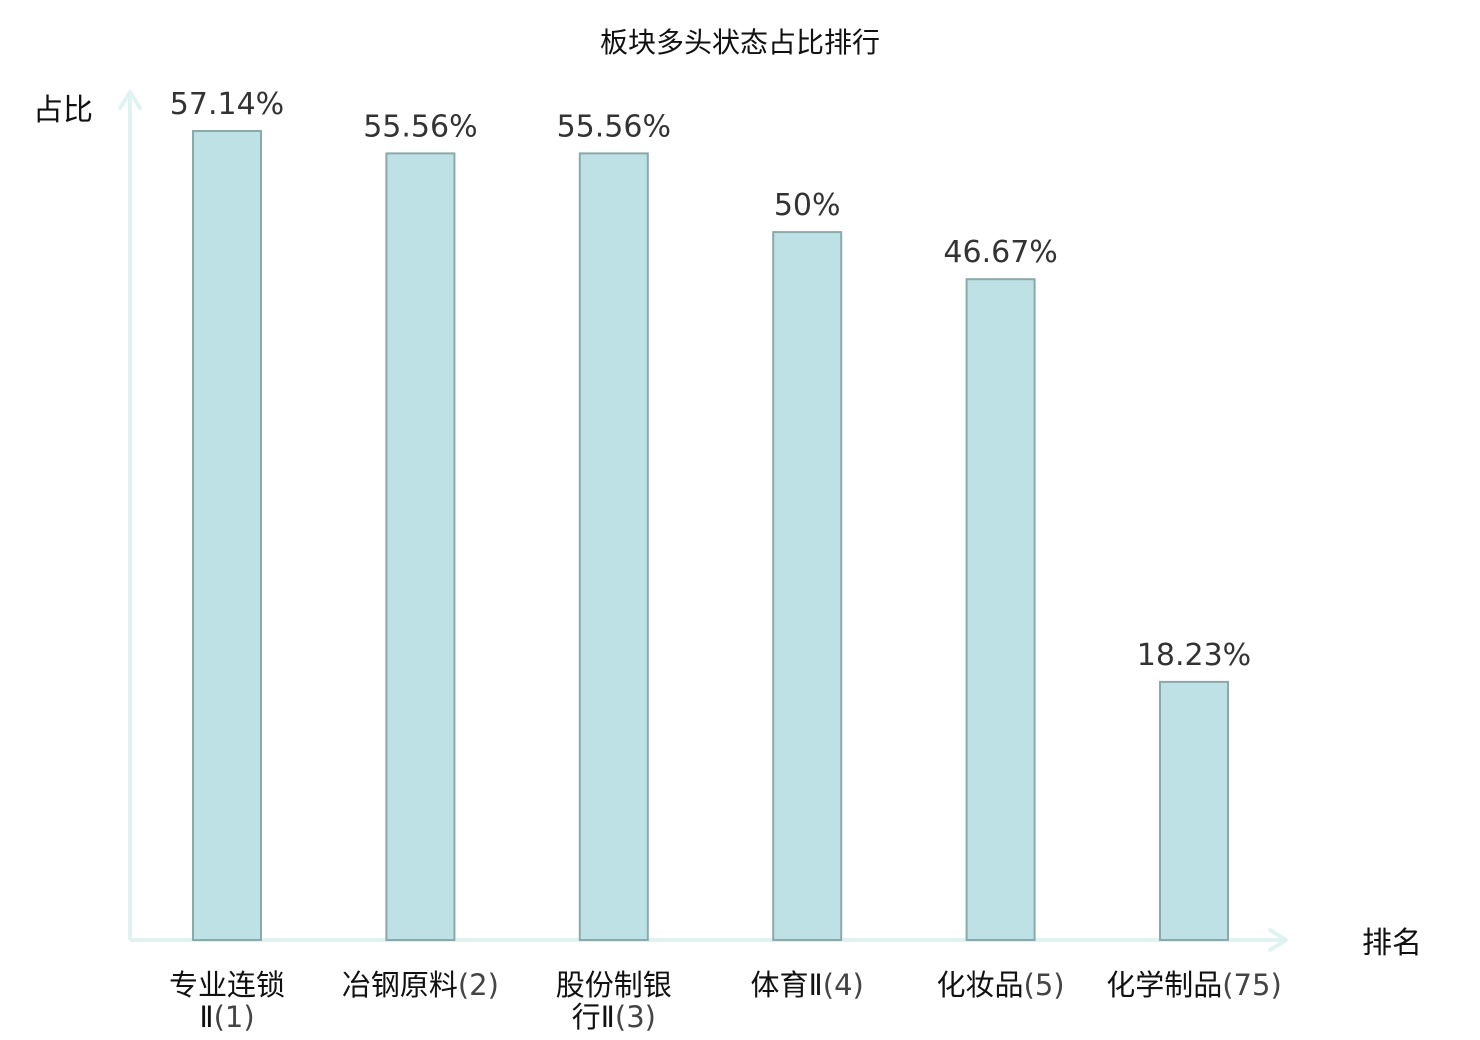  I want to click on bar-value-label: 46.67%, so click(1000, 252).